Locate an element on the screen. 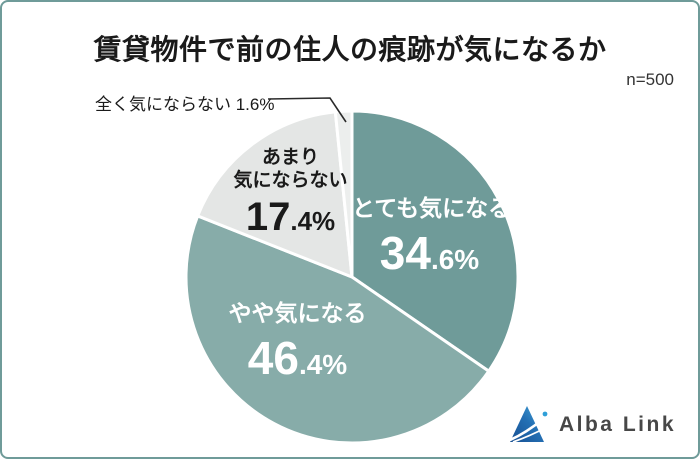 The height and width of the screenshot is (459, 700). alba-link-logo: Alba Link is located at coordinates (592, 424).